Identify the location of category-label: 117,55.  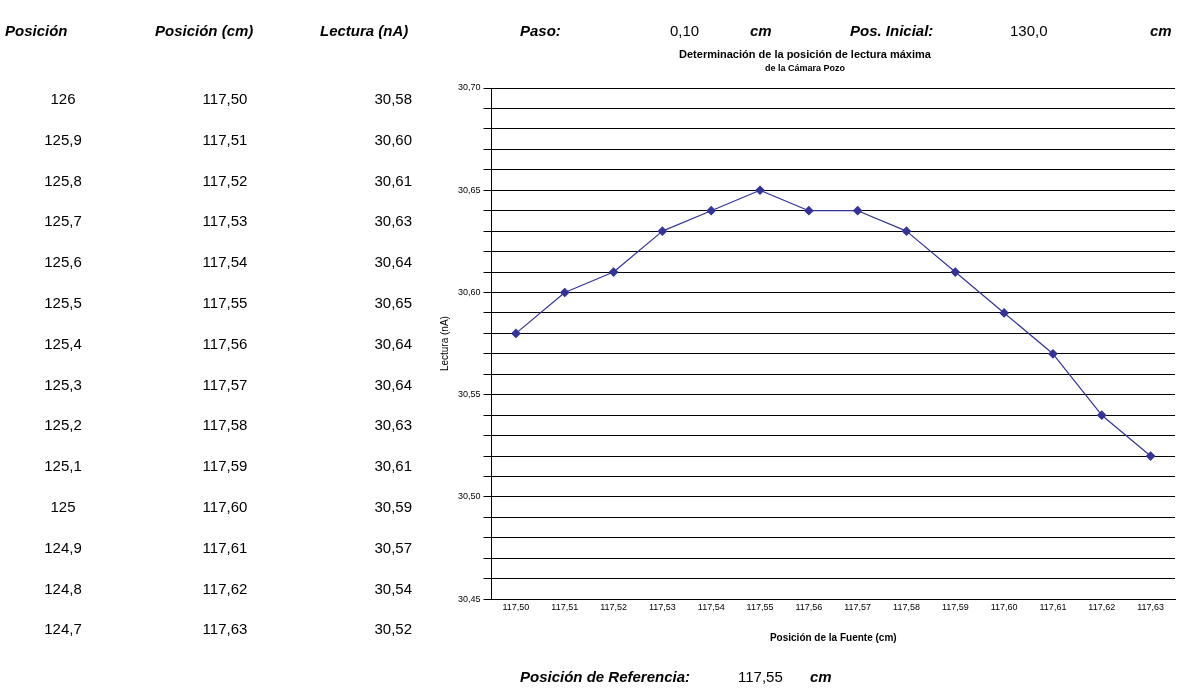
(225, 302).